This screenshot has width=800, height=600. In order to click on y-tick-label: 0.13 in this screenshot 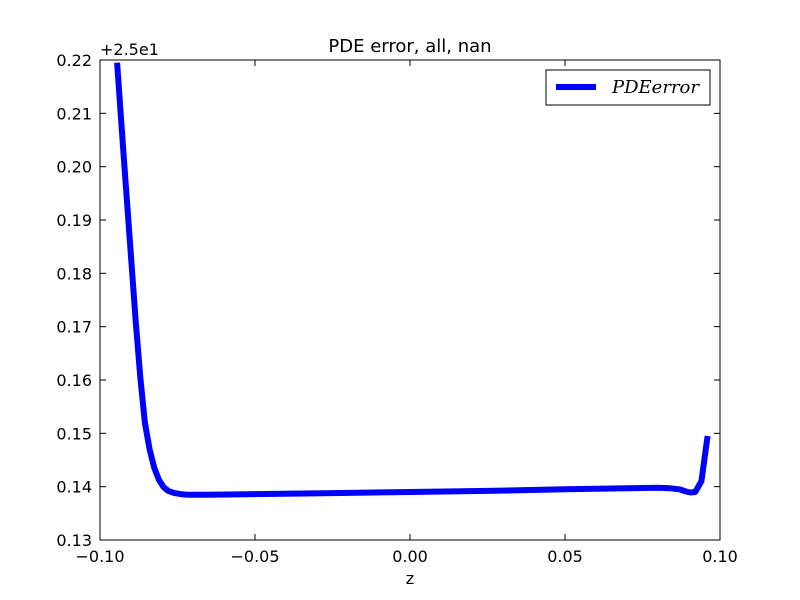, I will do `click(74, 540)`.